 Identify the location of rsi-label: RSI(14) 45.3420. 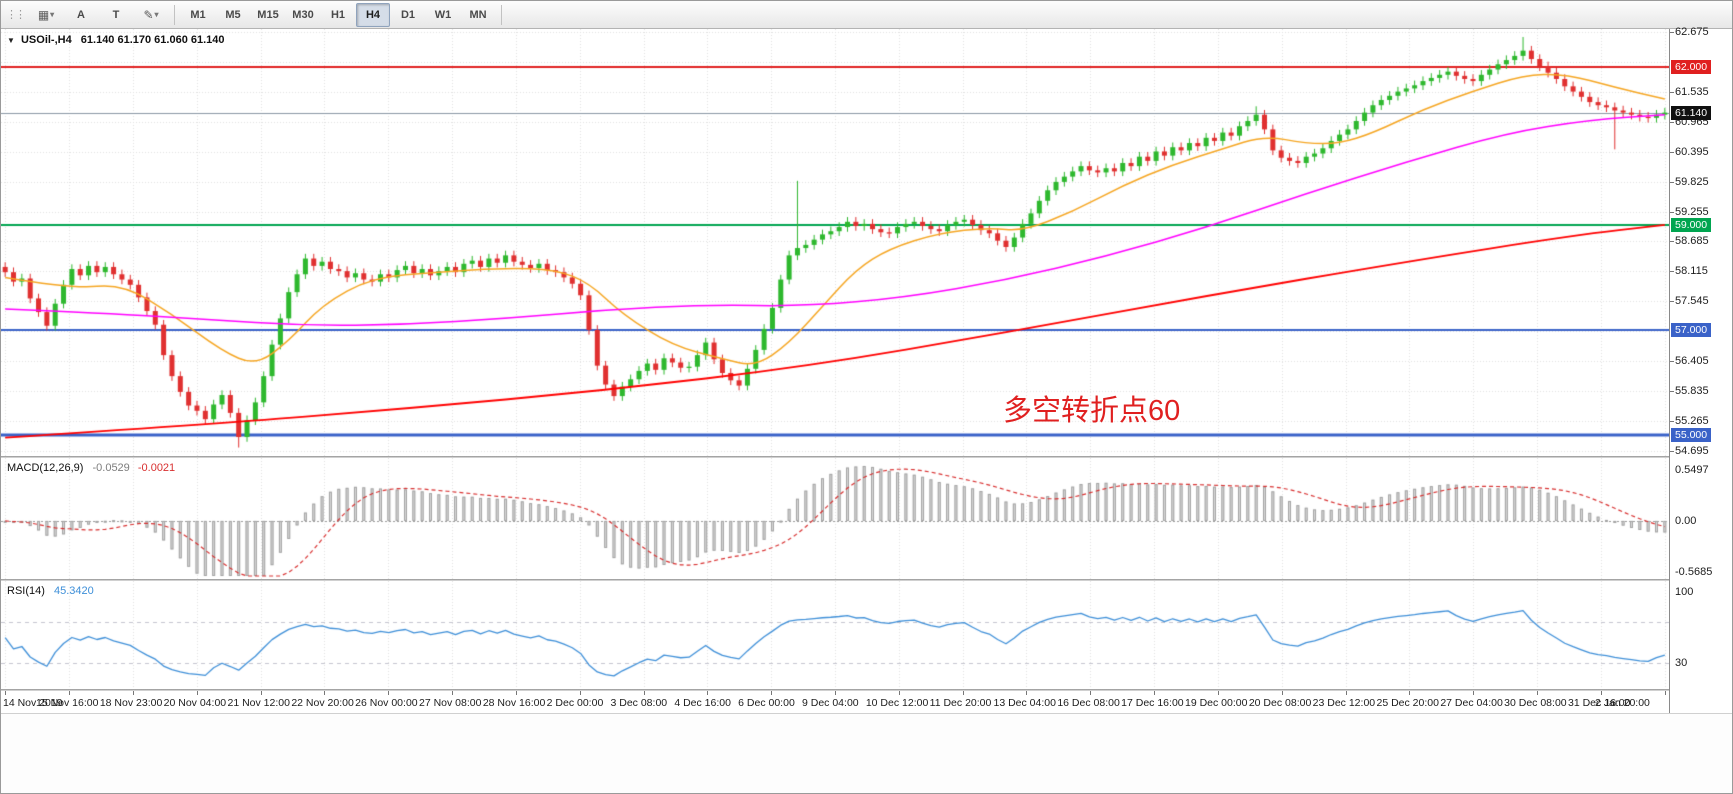
(50, 591).